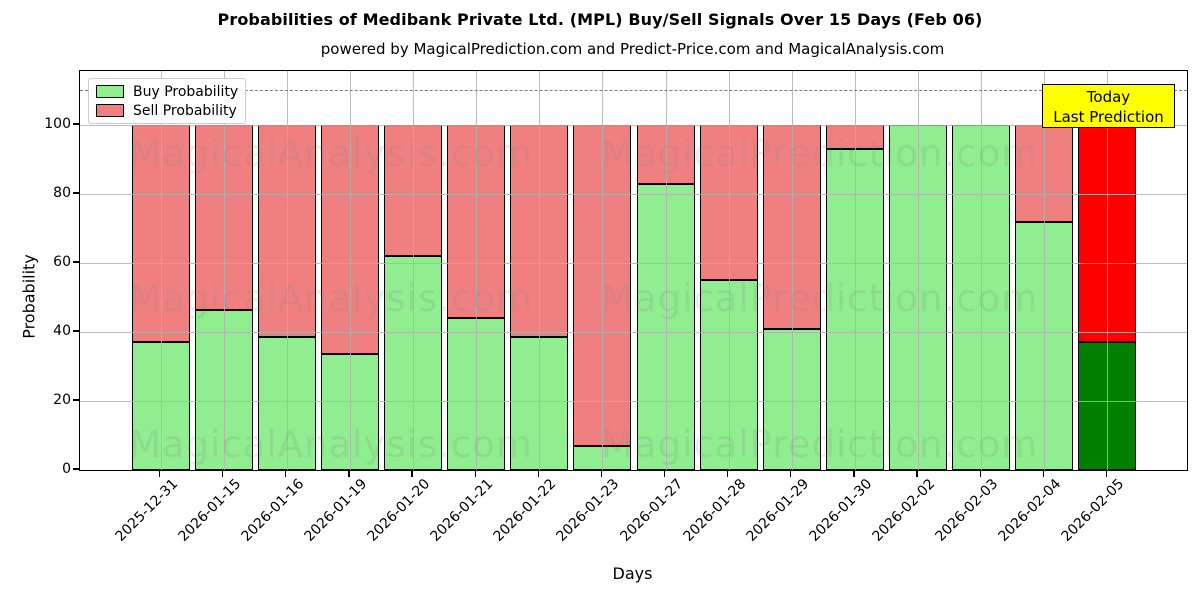 The image size is (1200, 600). I want to click on y-tick-label: 60, so click(62, 262).